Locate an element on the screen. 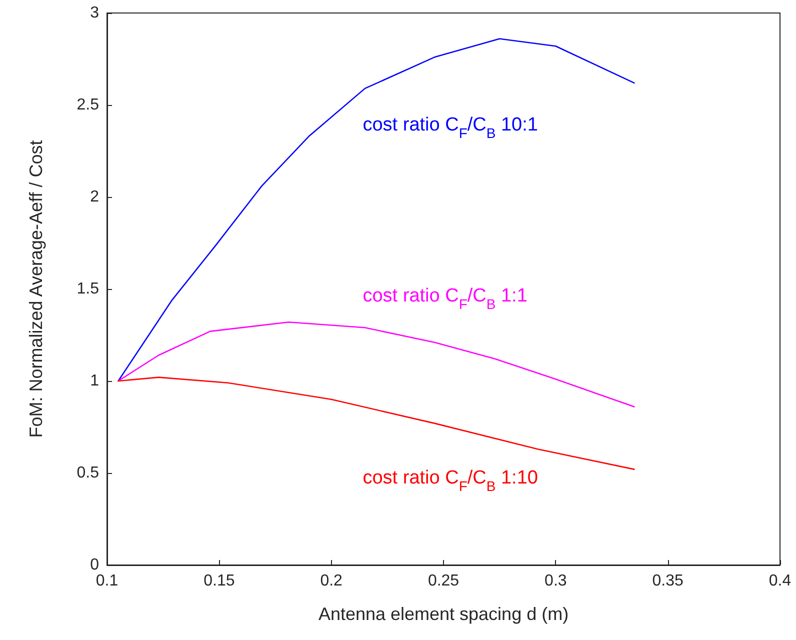 Image resolution: width=796 pixels, height=640 pixels. x-tick-label: 0.4 is located at coordinates (780, 581).